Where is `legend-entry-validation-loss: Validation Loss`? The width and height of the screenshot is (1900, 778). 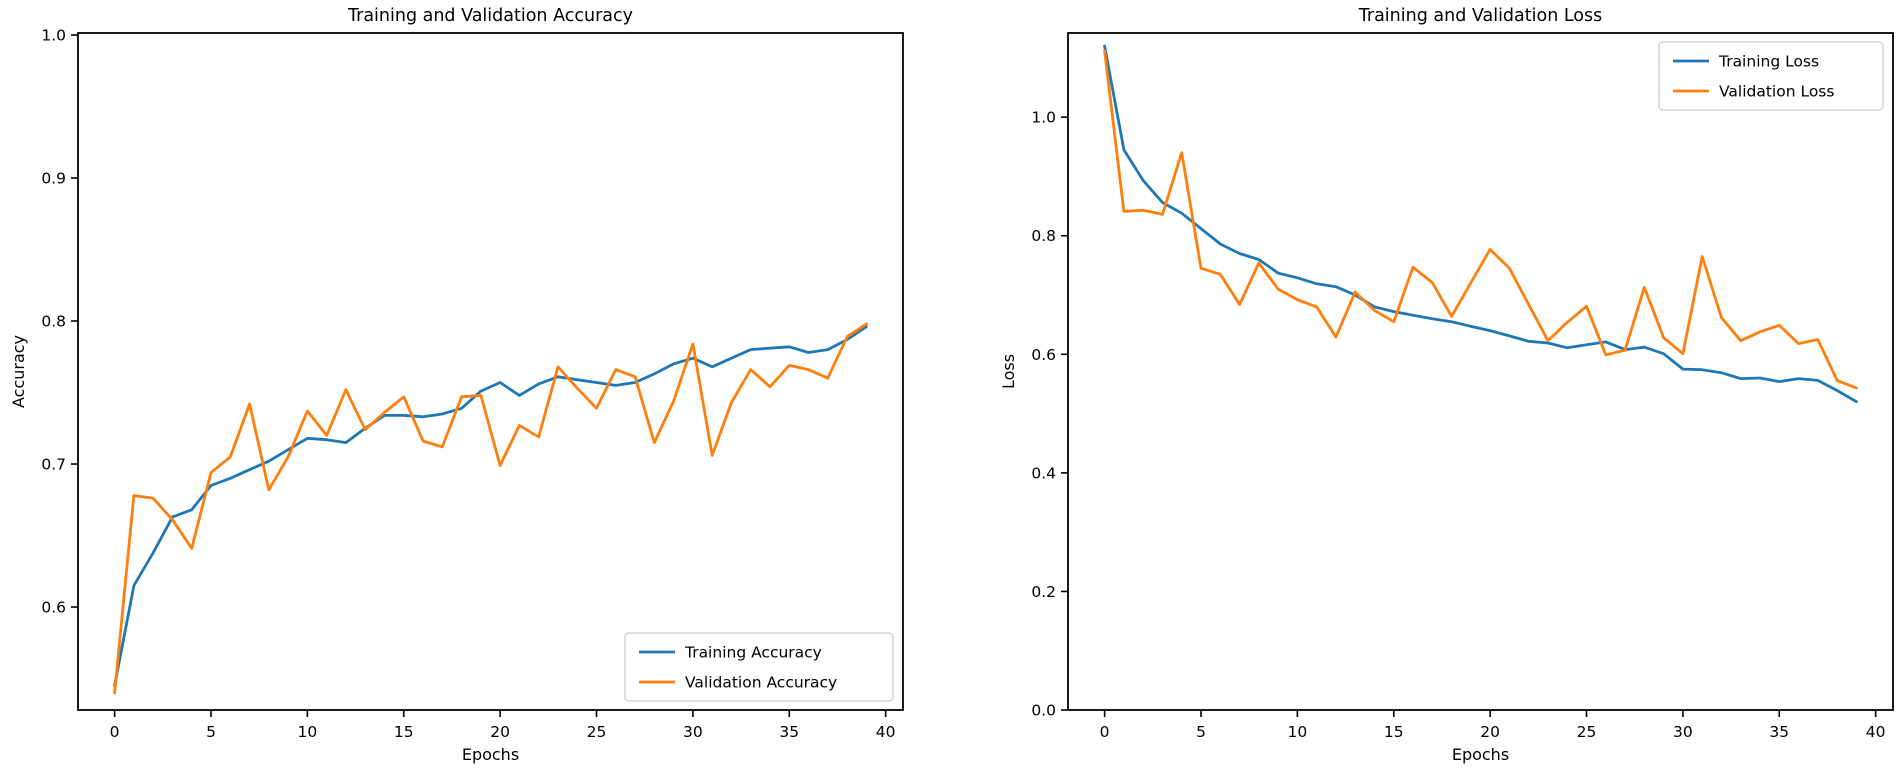
legend-entry-validation-loss: Validation Loss is located at coordinates (1753, 92).